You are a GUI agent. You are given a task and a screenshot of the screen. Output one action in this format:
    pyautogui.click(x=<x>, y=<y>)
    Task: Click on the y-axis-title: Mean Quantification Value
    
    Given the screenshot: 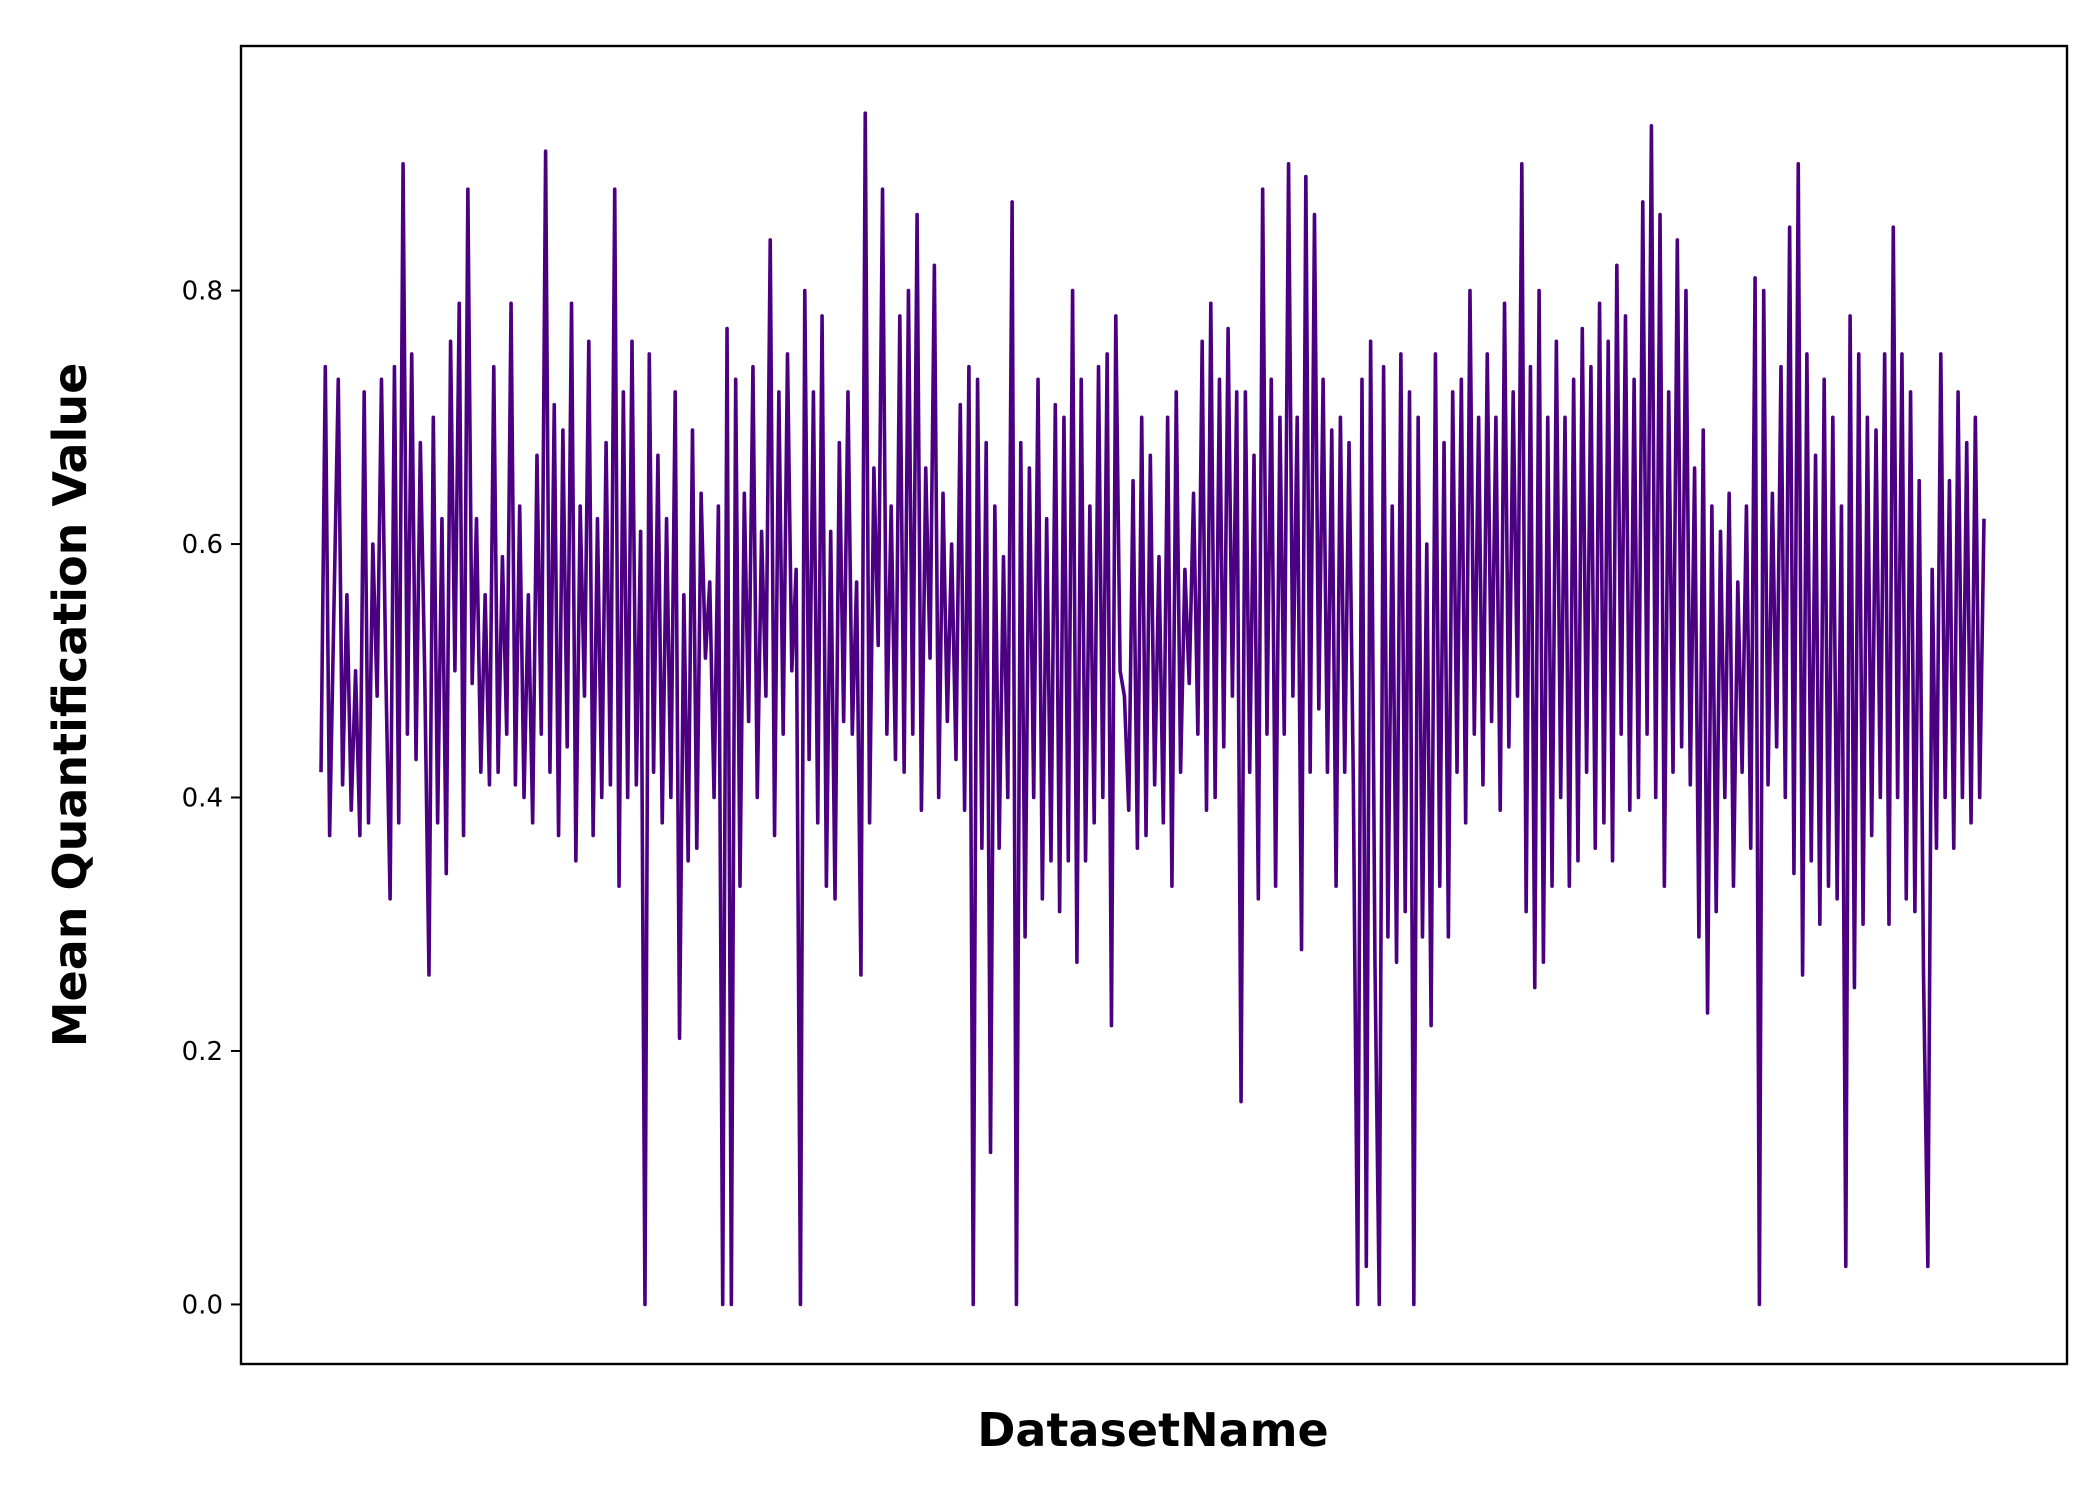 What is the action you would take?
    pyautogui.click(x=70, y=705)
    